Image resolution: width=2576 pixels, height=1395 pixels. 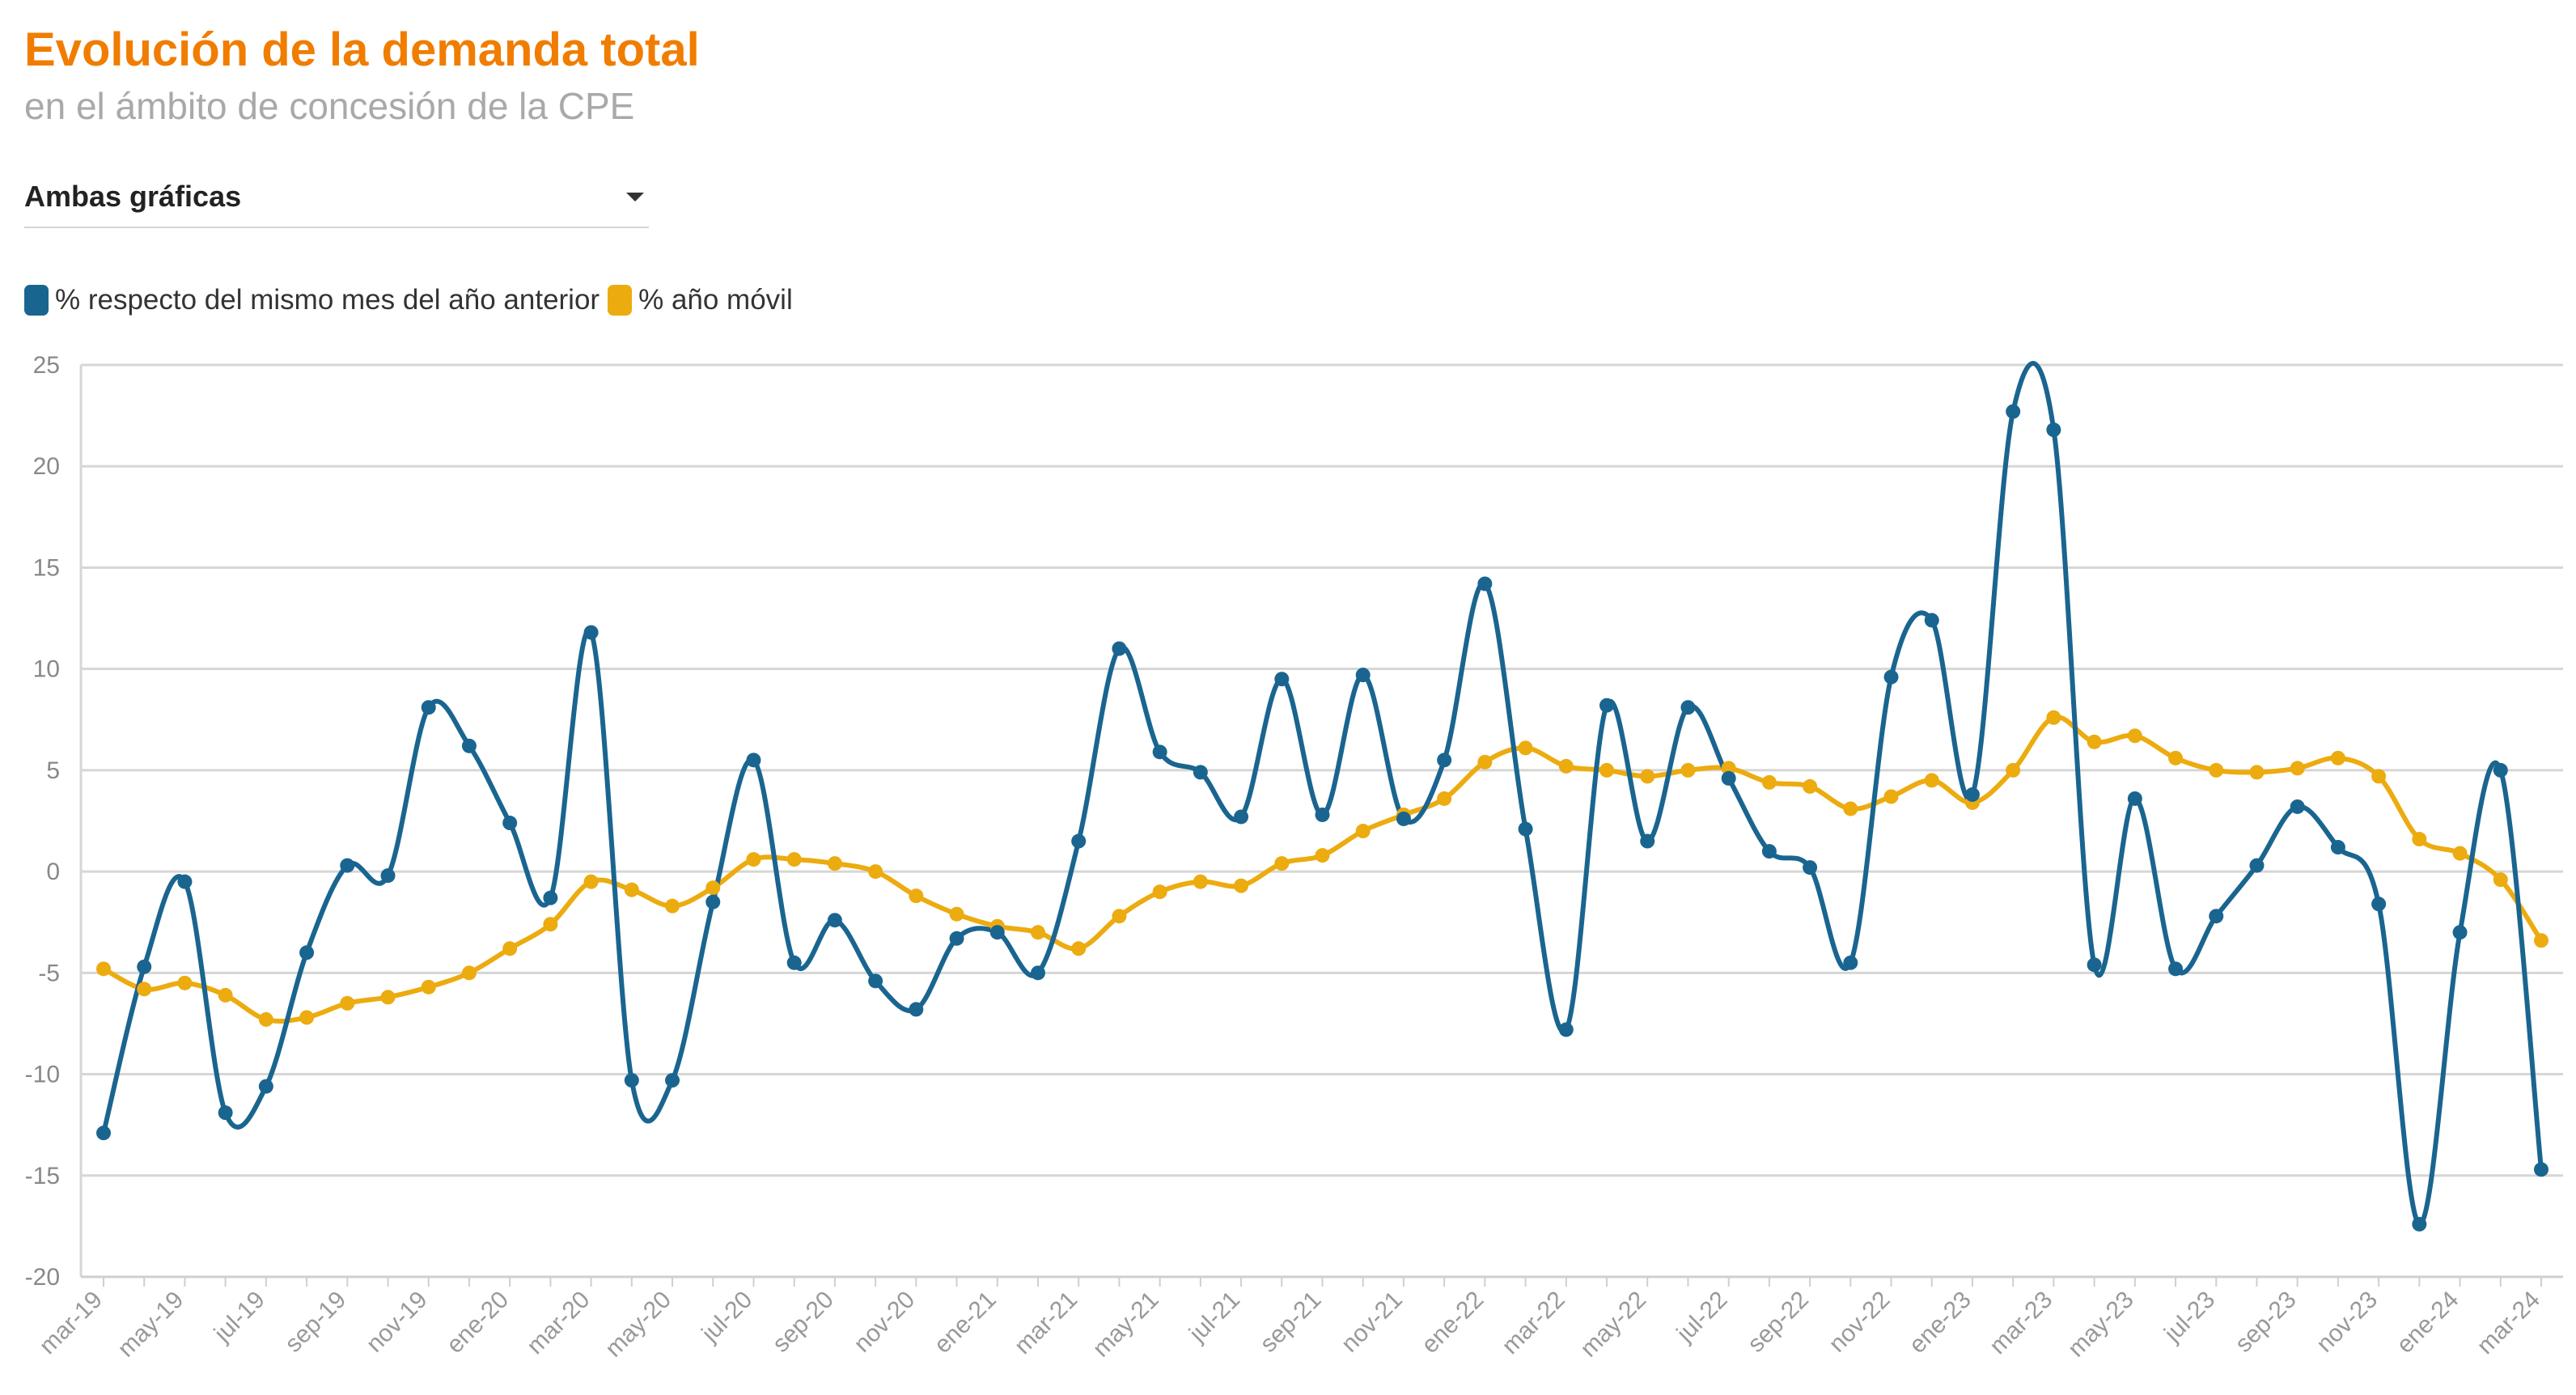 I want to click on legend-item-rolling: % año móvil, so click(x=700, y=300).